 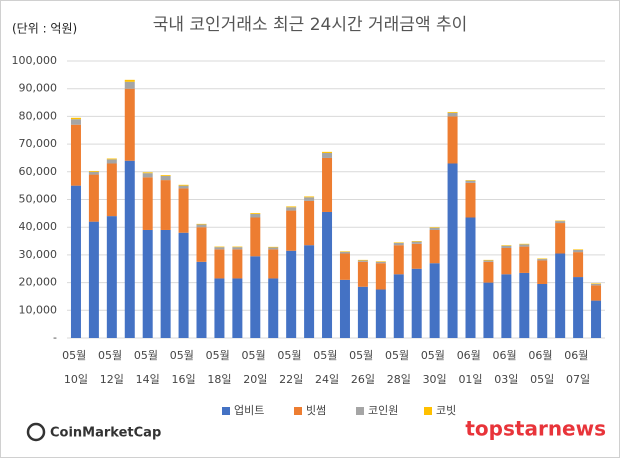 I want to click on coinmarketcap-logo: CoinMarketCap, so click(x=93, y=432).